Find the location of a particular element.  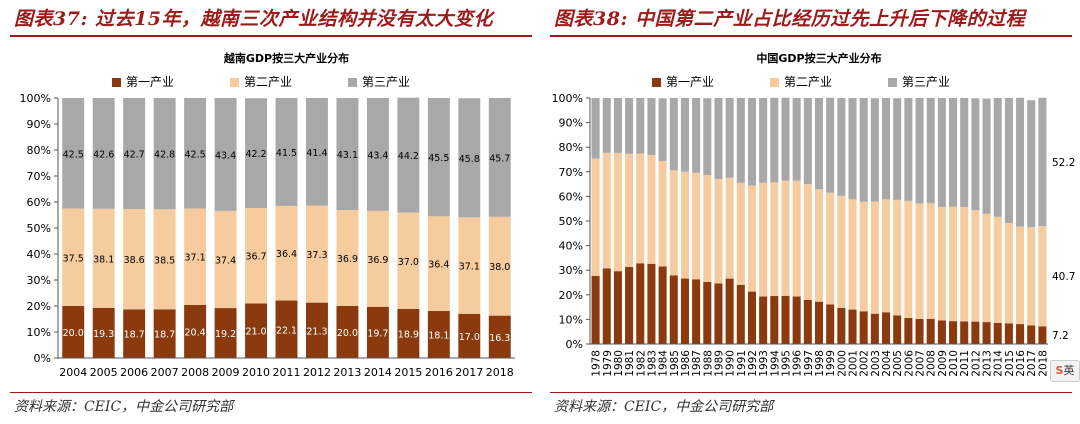

data-label: 16.3 is located at coordinates (499, 338).